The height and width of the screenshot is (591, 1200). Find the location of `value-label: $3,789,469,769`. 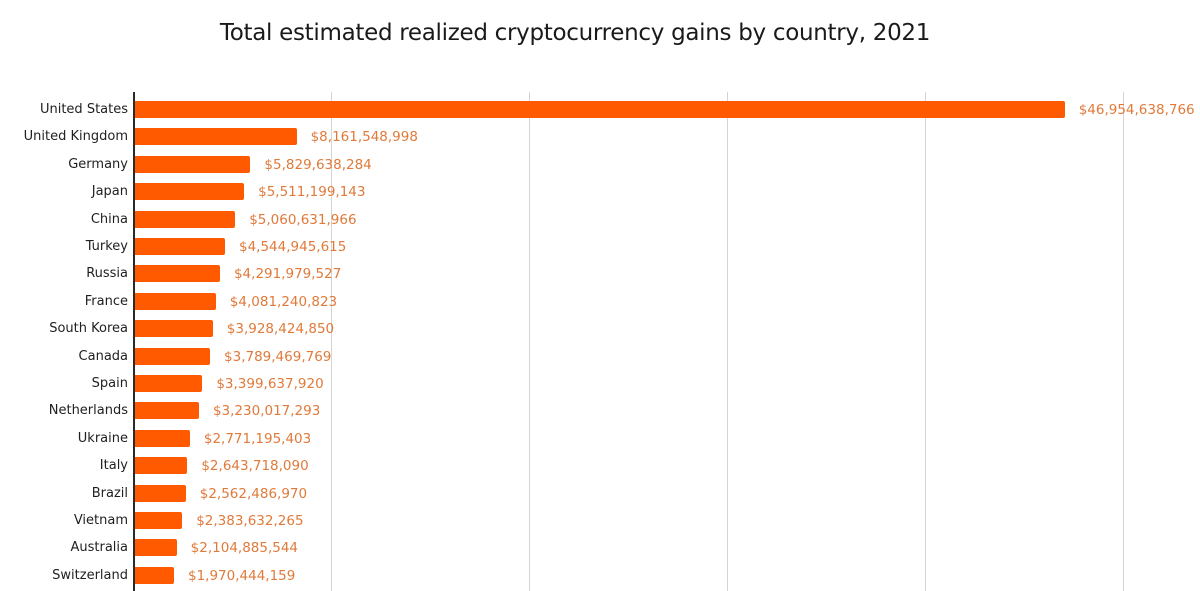

value-label: $3,789,469,769 is located at coordinates (278, 356).